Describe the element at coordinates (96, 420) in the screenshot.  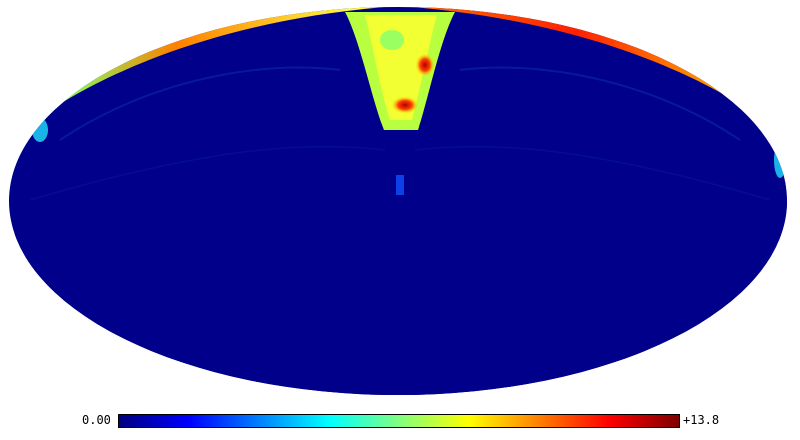
I see `colorbar-min-label: 0.00` at that location.